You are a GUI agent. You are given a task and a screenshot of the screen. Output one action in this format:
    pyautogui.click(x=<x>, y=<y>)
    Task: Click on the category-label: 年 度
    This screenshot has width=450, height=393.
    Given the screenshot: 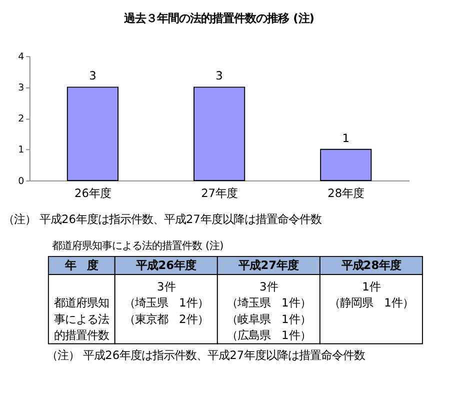 What is the action you would take?
    pyautogui.click(x=81, y=265)
    